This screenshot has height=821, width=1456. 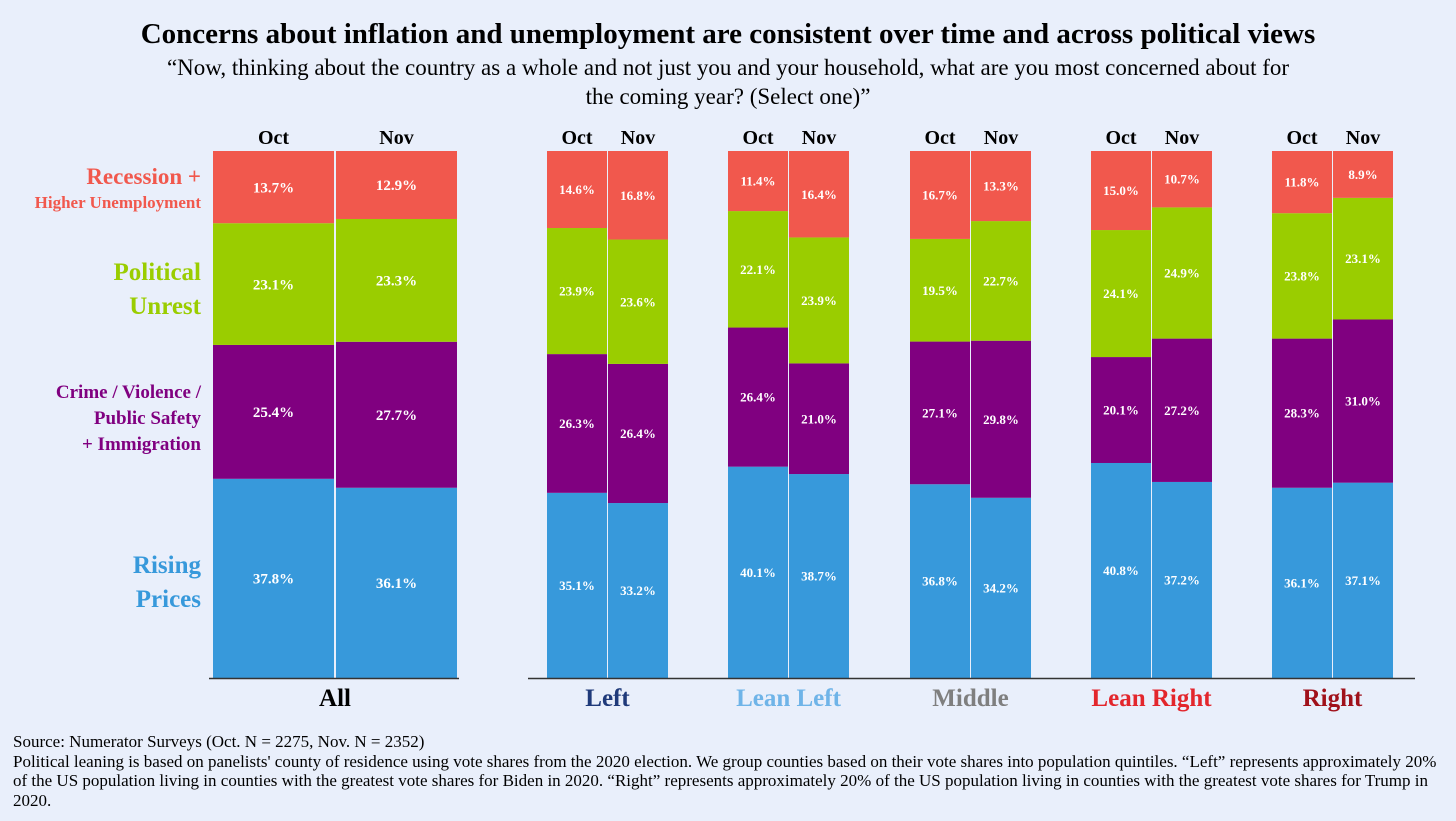 I want to click on value-label: 11.4%, so click(x=757, y=181).